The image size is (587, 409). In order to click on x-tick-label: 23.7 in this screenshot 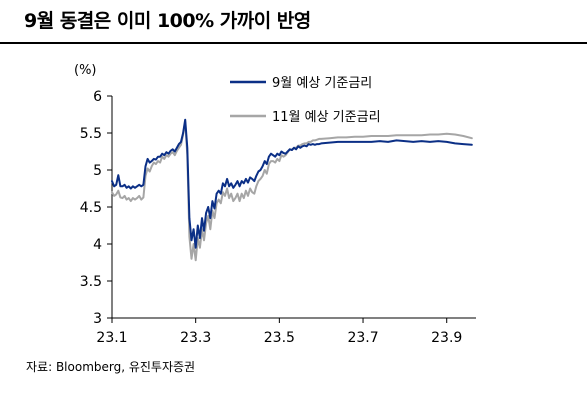, I will do `click(362, 338)`.